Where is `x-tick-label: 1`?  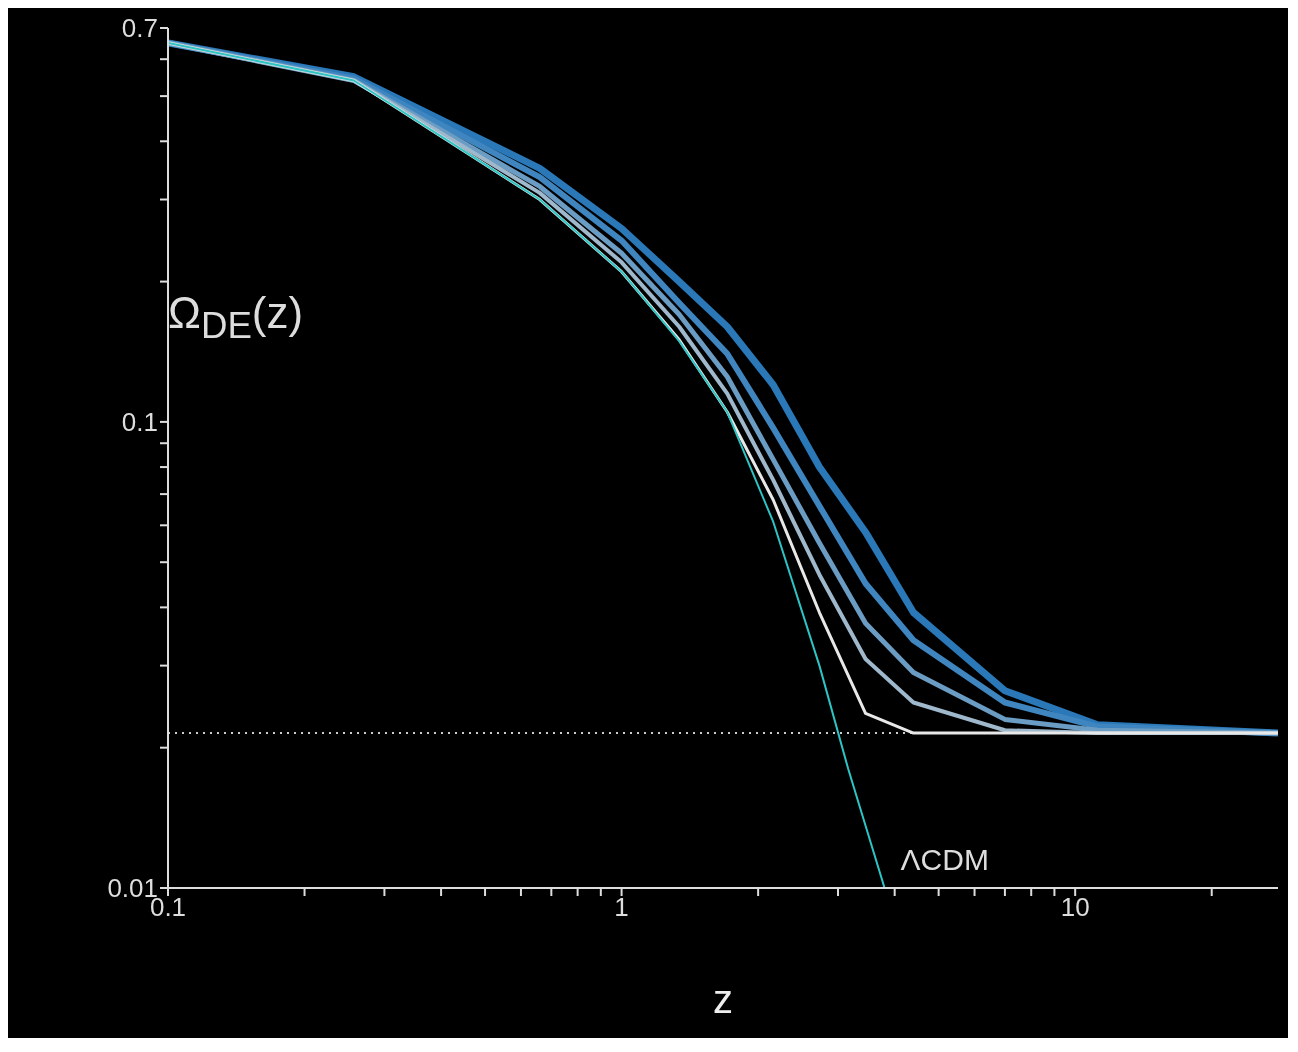
x-tick-label: 1 is located at coordinates (621, 907).